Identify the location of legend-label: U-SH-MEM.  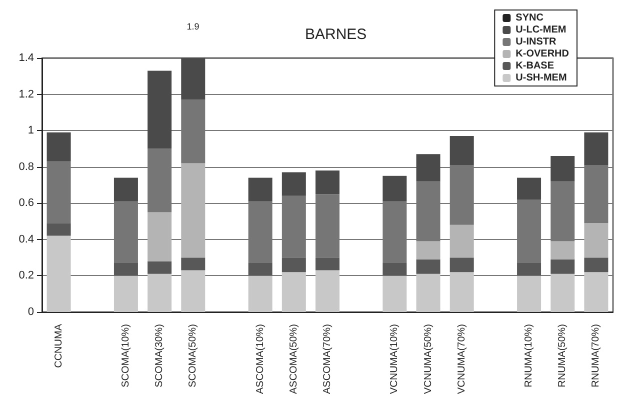
(541, 78).